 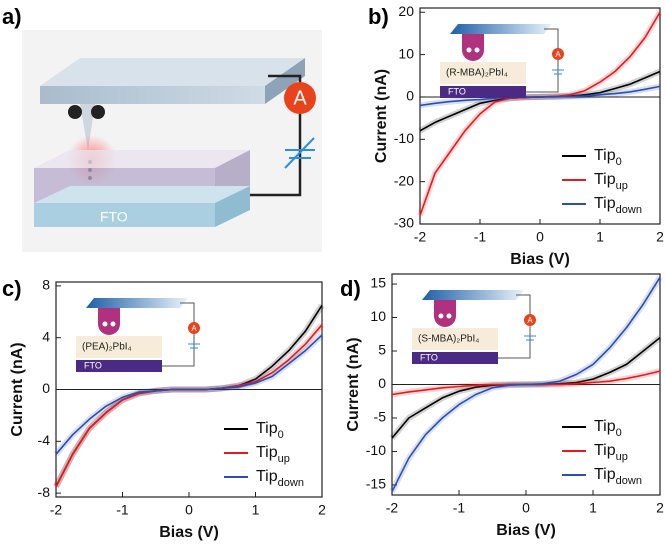 I want to click on y-tick-label: 8, so click(x=46, y=285).